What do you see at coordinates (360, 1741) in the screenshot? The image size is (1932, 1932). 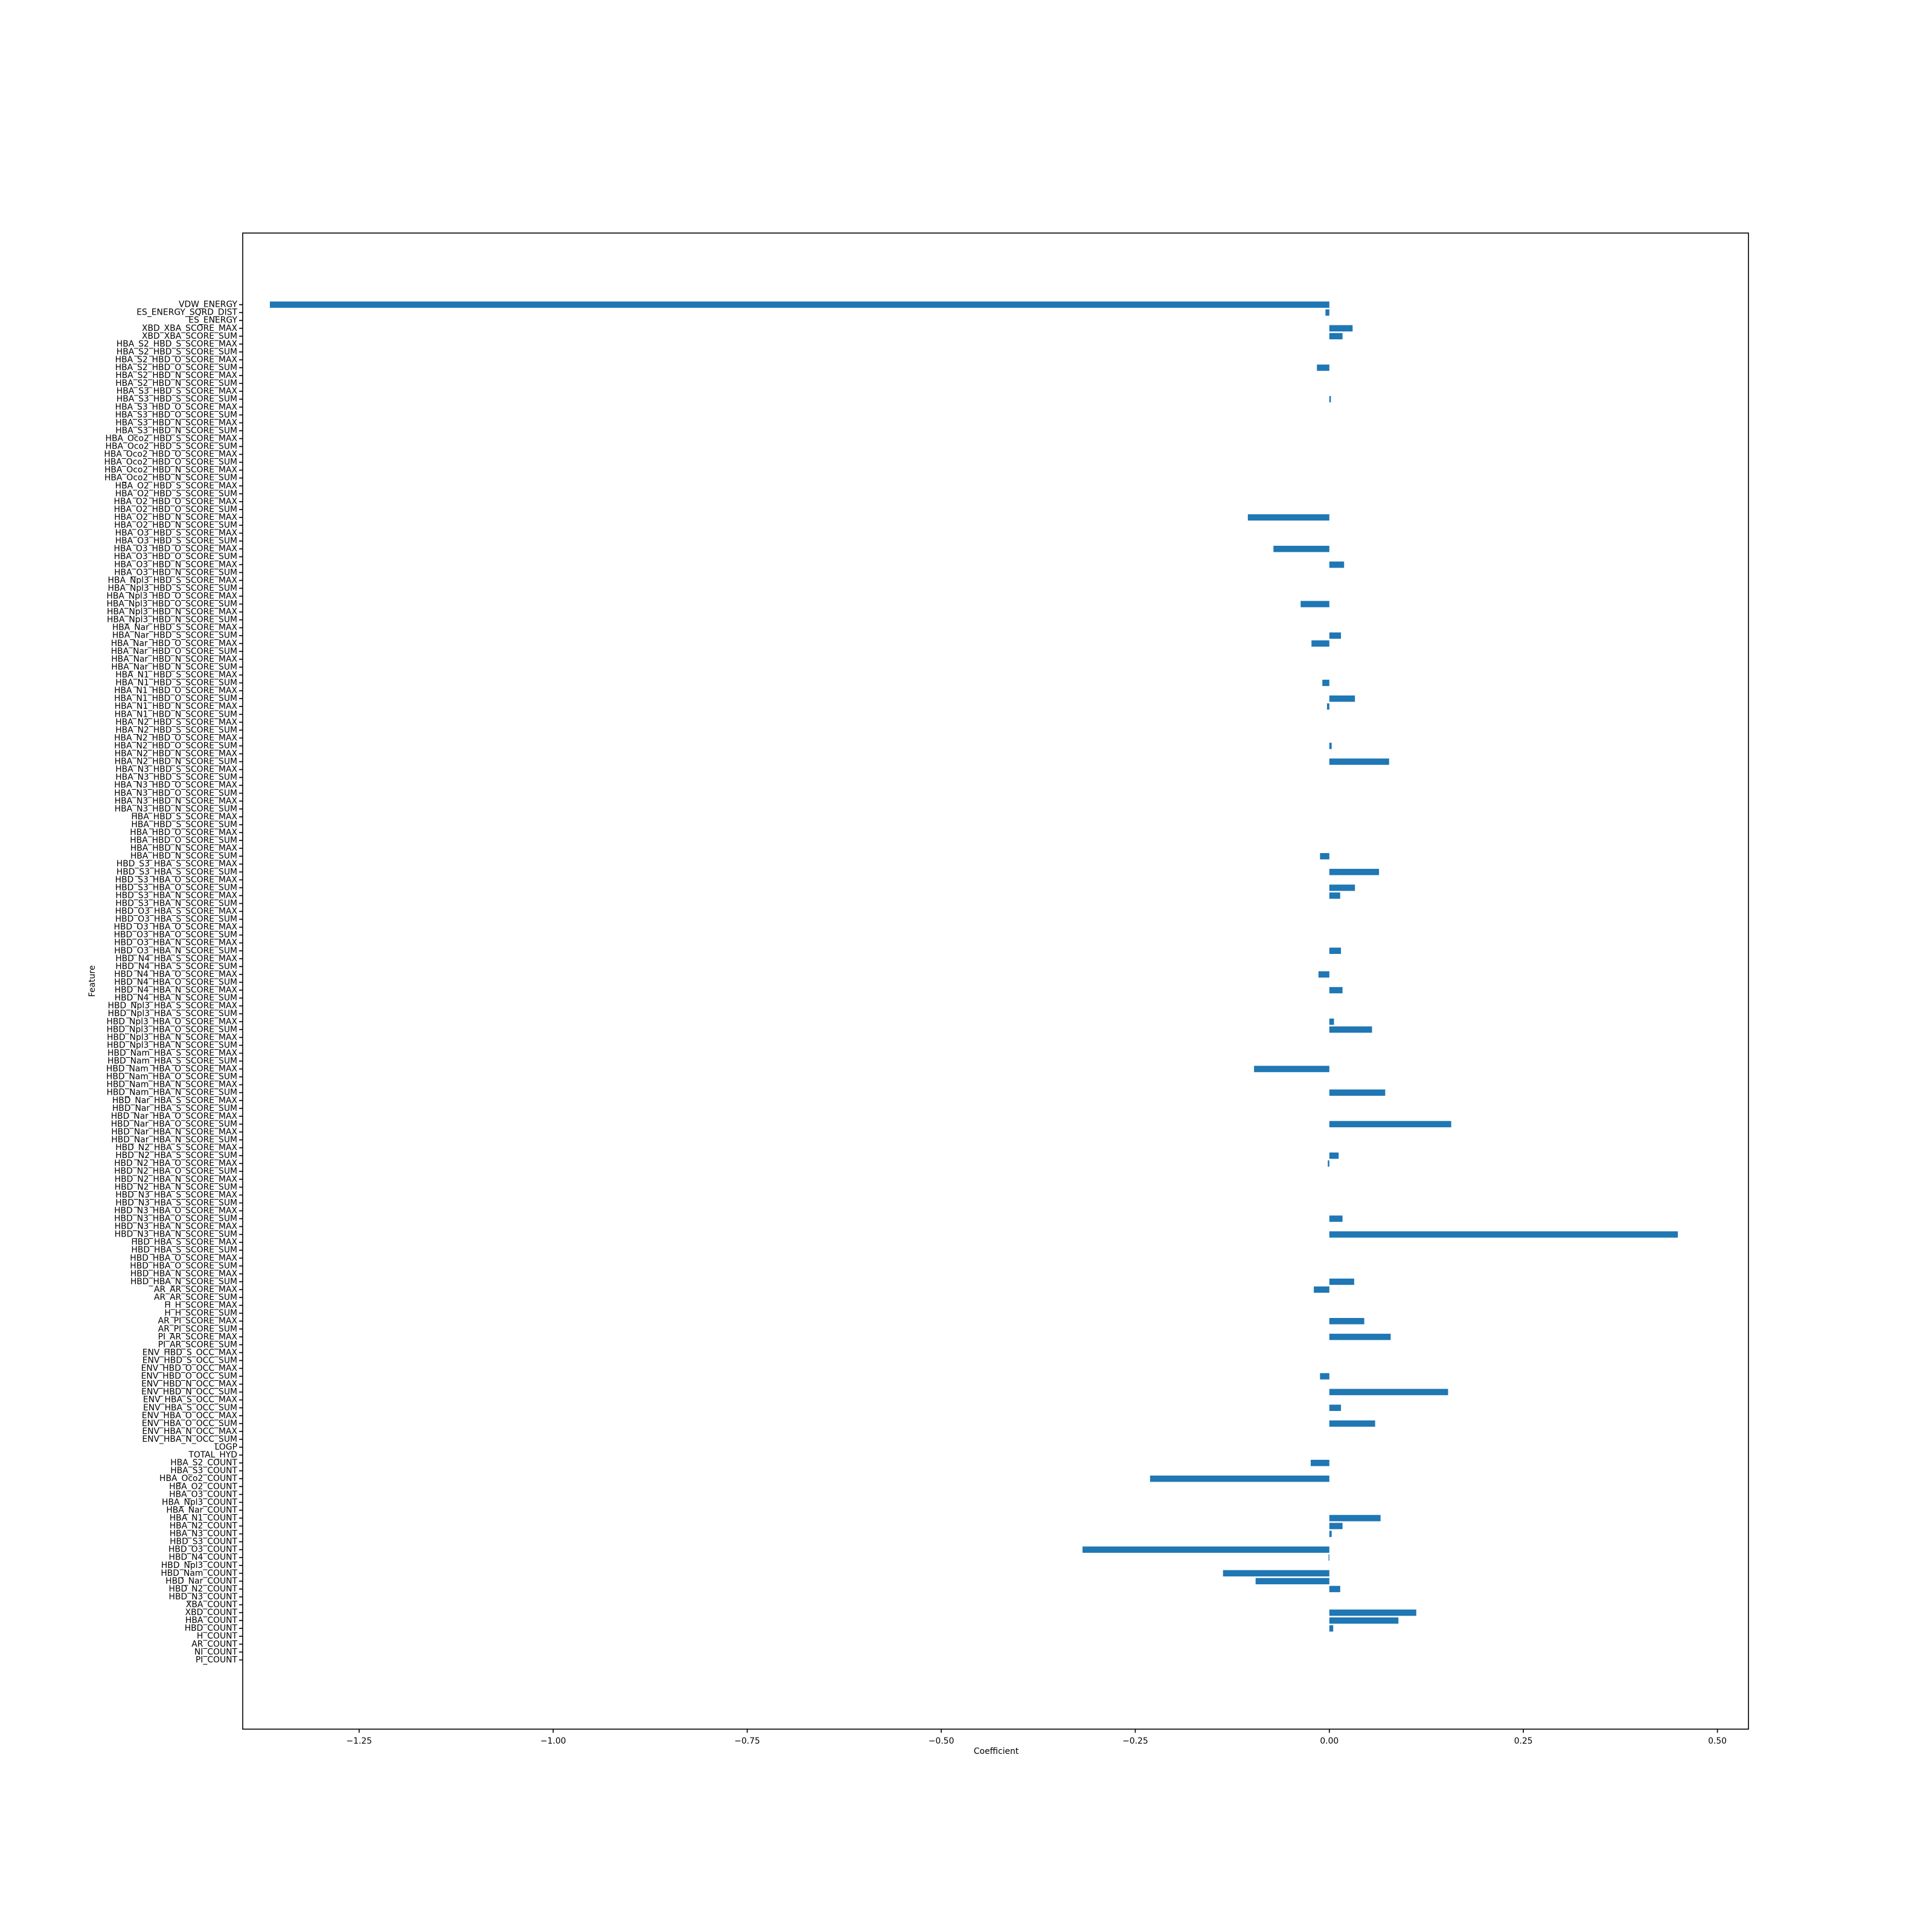 I see `x-tick-label: −1.25` at bounding box center [360, 1741].